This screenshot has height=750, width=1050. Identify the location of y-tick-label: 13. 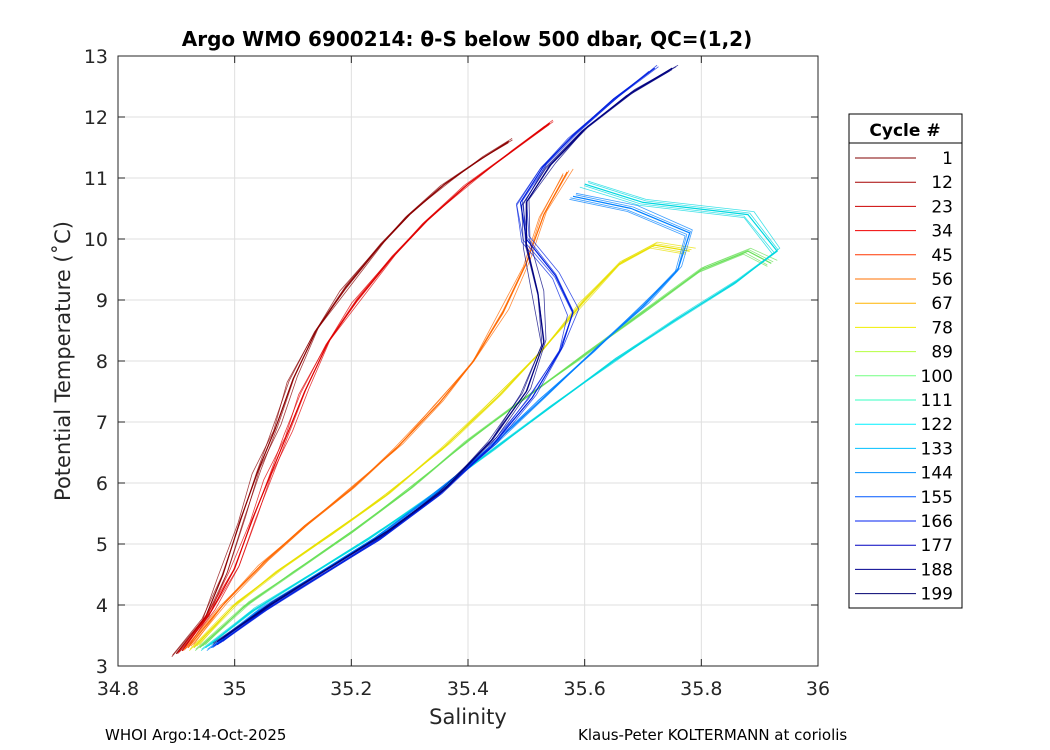
(96, 57).